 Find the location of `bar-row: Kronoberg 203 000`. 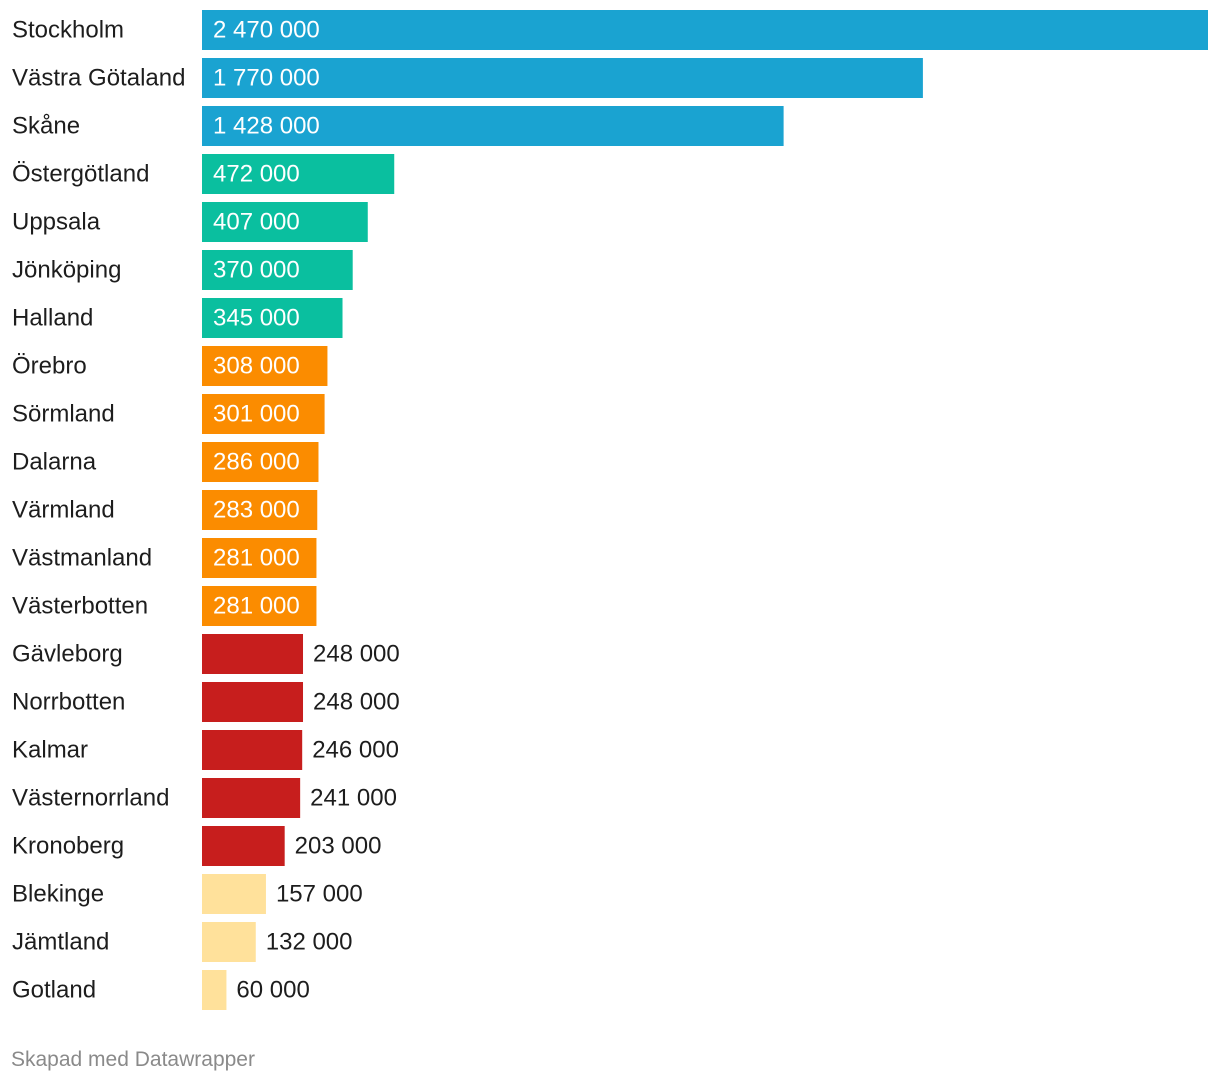

bar-row: Kronoberg 203 000 is located at coordinates (196, 846).